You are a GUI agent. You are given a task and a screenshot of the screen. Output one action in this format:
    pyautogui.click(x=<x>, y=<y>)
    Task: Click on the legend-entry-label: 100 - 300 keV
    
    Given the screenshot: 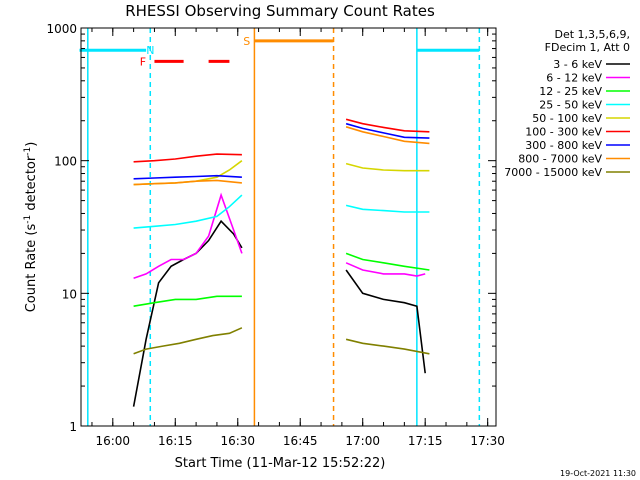 What is the action you would take?
    pyautogui.click(x=563, y=132)
    